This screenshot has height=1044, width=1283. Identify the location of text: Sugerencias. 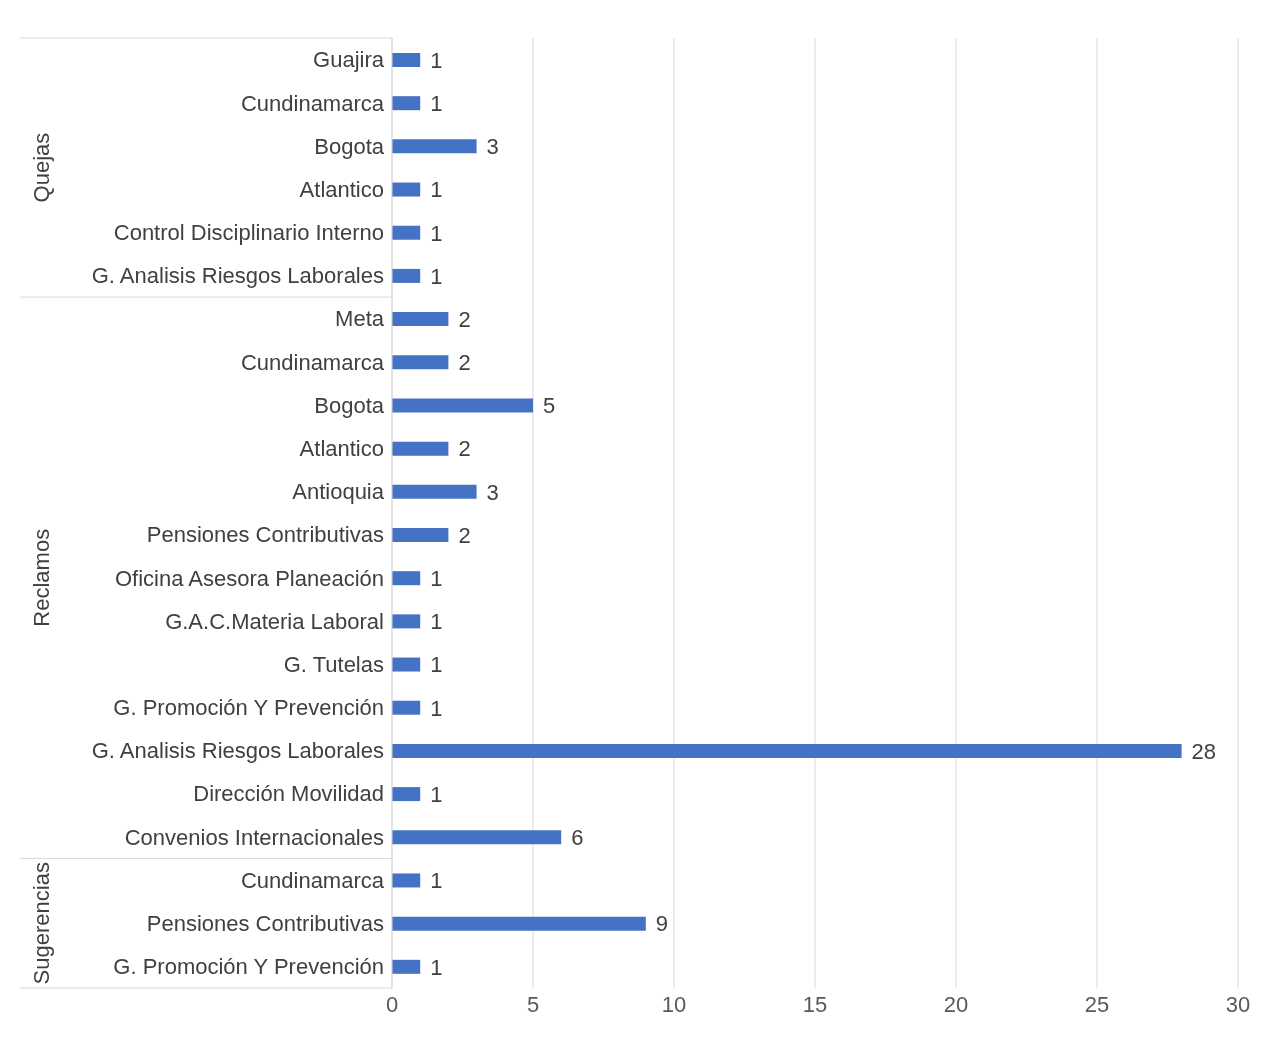
(42, 923).